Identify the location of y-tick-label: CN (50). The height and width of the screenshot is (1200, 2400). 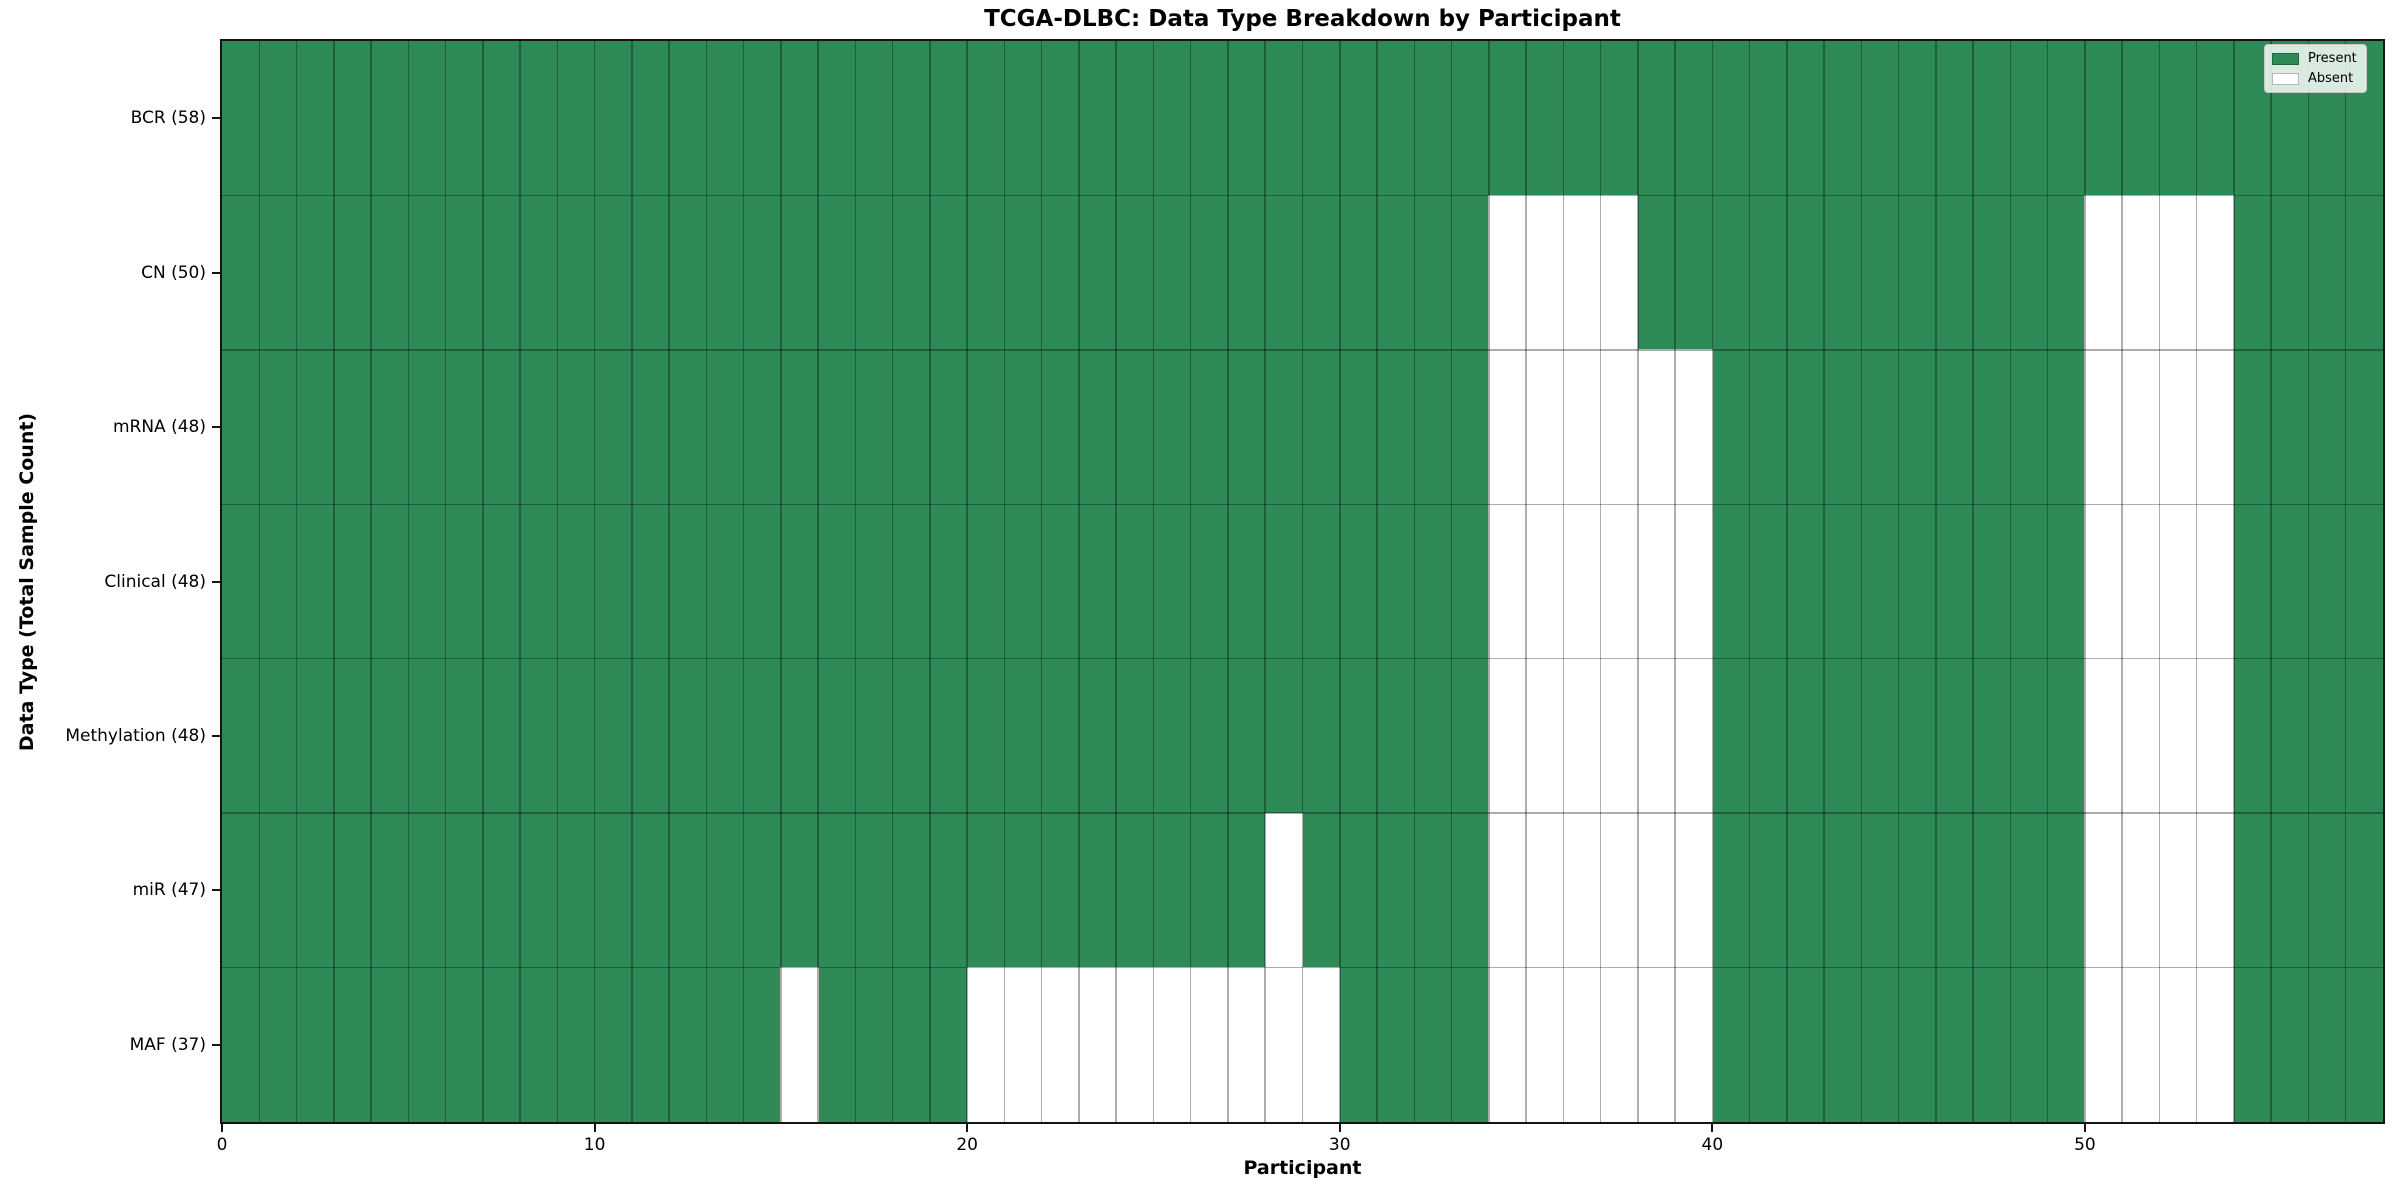
(173, 272).